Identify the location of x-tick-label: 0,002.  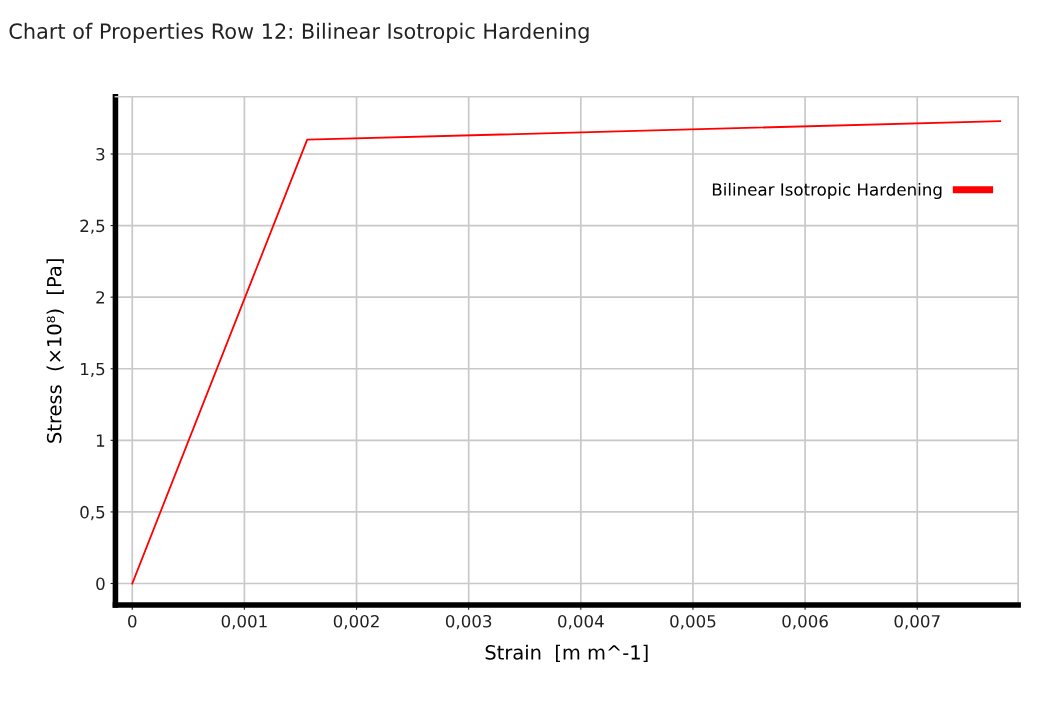
(356, 622).